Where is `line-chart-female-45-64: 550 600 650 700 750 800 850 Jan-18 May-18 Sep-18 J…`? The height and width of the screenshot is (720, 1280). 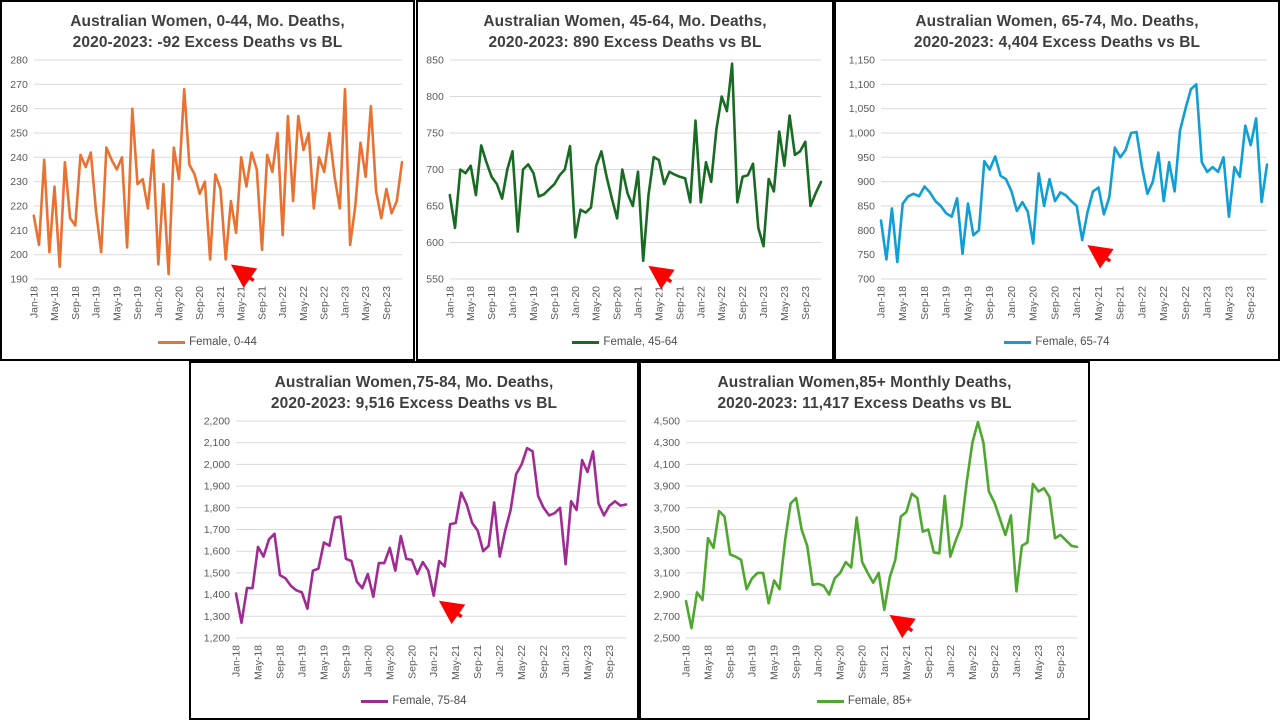 line-chart-female-45-64: 550 600 650 700 750 800 850 Jan-18 May-18 Sep-18 J… is located at coordinates (625, 192).